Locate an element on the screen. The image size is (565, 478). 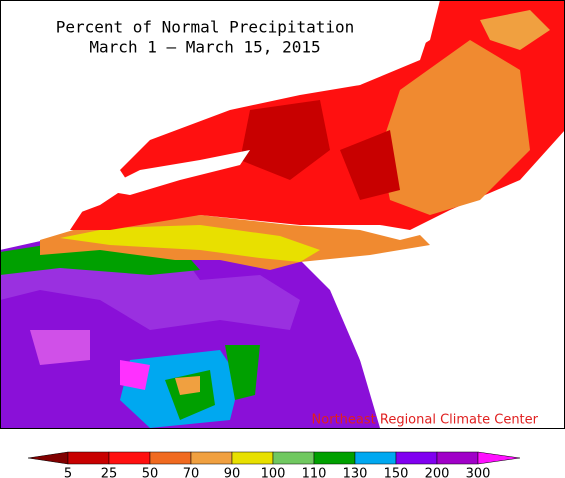
legend-tick-label: 90 is located at coordinates (232, 472).